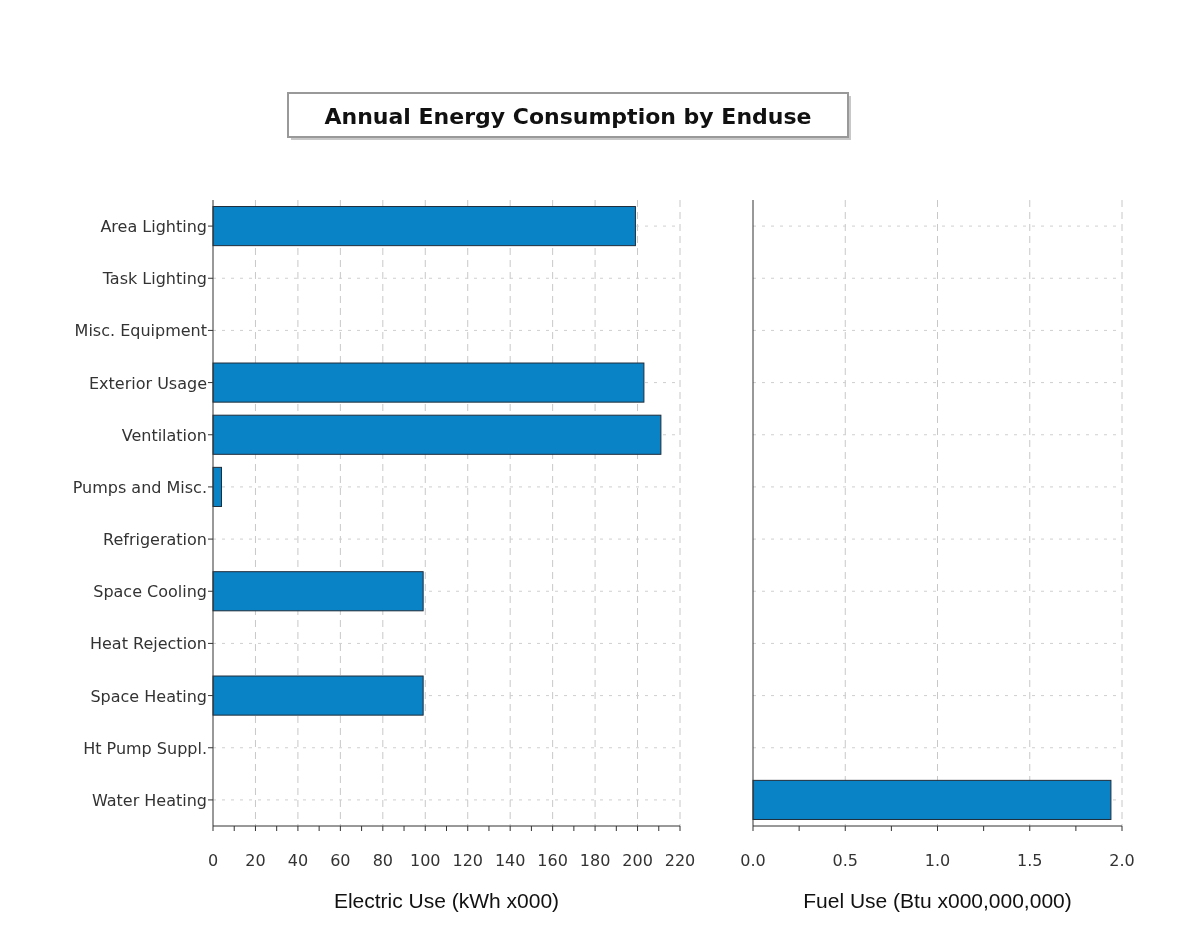 Image resolution: width=1181 pixels, height=940 pixels. Describe the element at coordinates (149, 800) in the screenshot. I see `y-tick-label: Water Heating` at that location.